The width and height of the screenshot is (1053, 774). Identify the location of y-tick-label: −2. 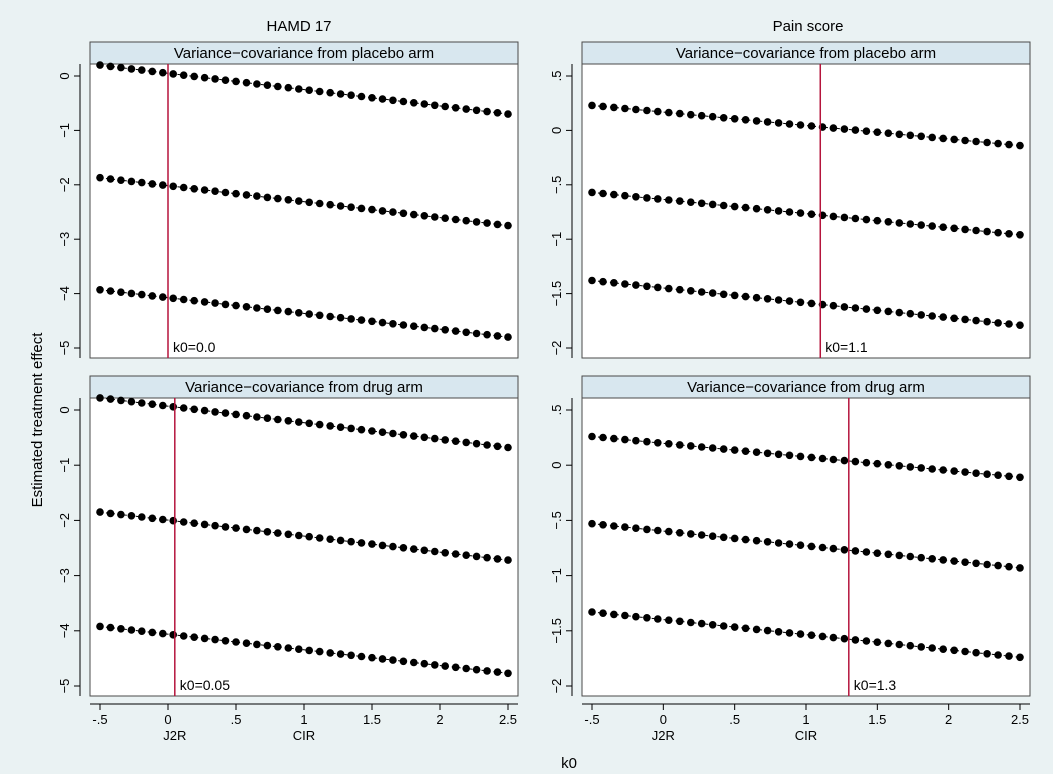
(64, 520).